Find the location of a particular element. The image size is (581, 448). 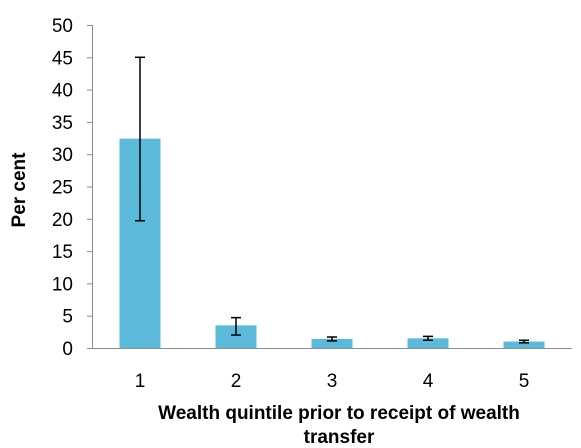

y-tick-label: 25 is located at coordinates (62, 188).